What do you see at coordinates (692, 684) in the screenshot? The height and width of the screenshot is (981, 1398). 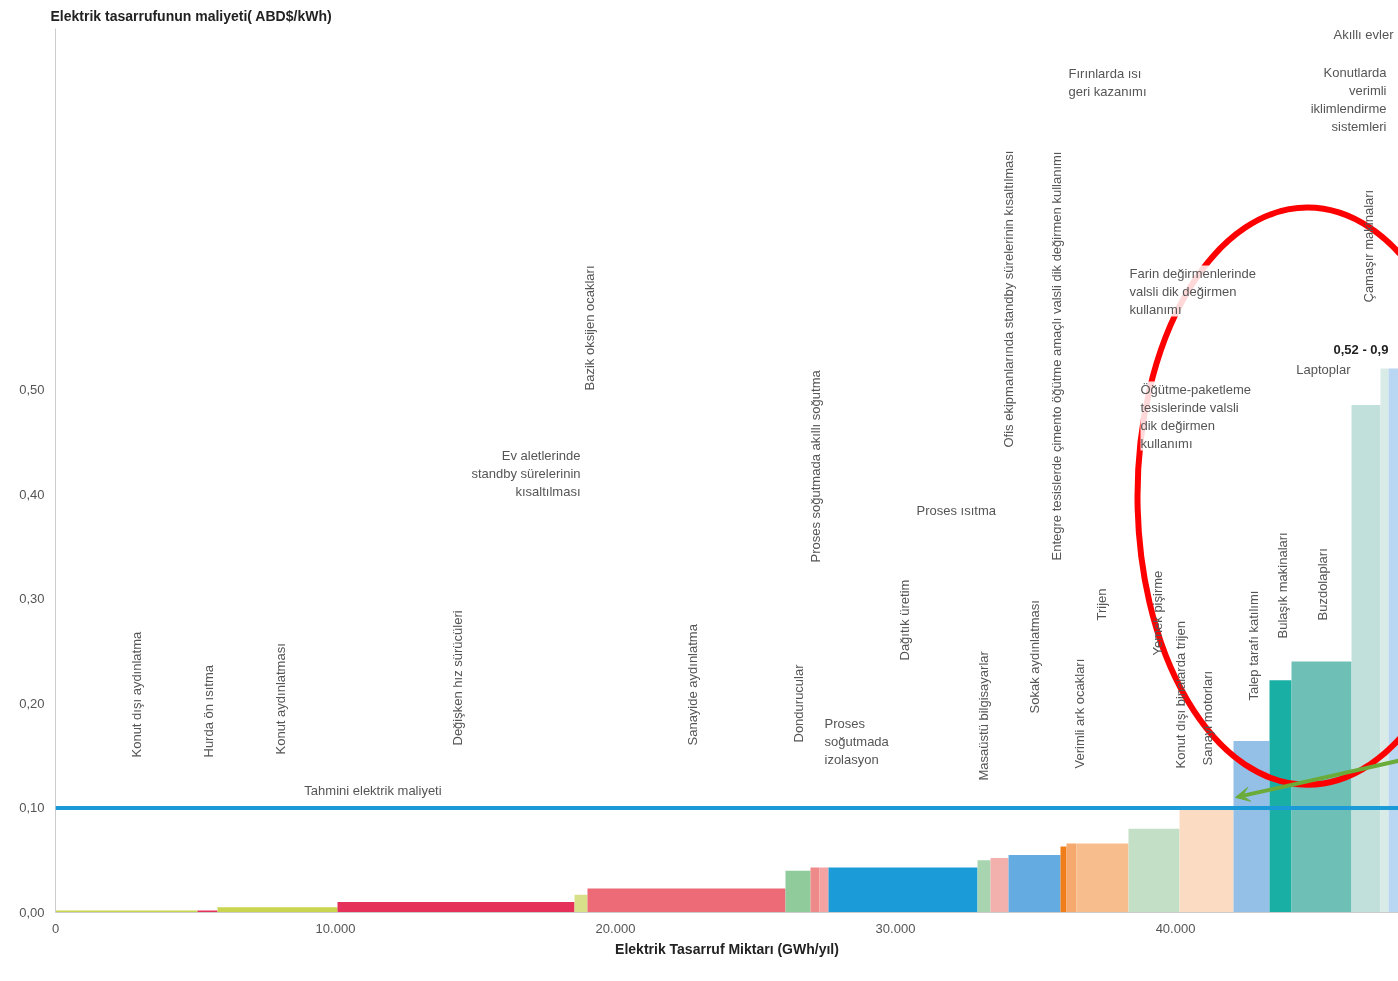 I see `annotation: Sanayide aydınlatma` at bounding box center [692, 684].